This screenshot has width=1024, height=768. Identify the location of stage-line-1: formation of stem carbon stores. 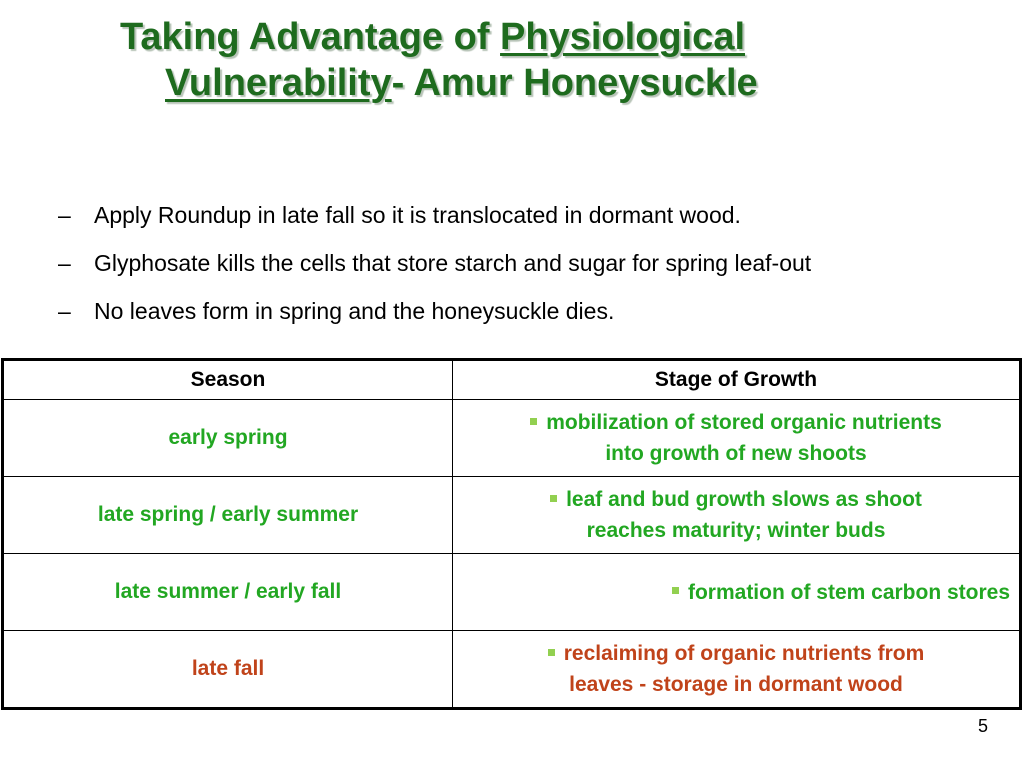
(849, 592).